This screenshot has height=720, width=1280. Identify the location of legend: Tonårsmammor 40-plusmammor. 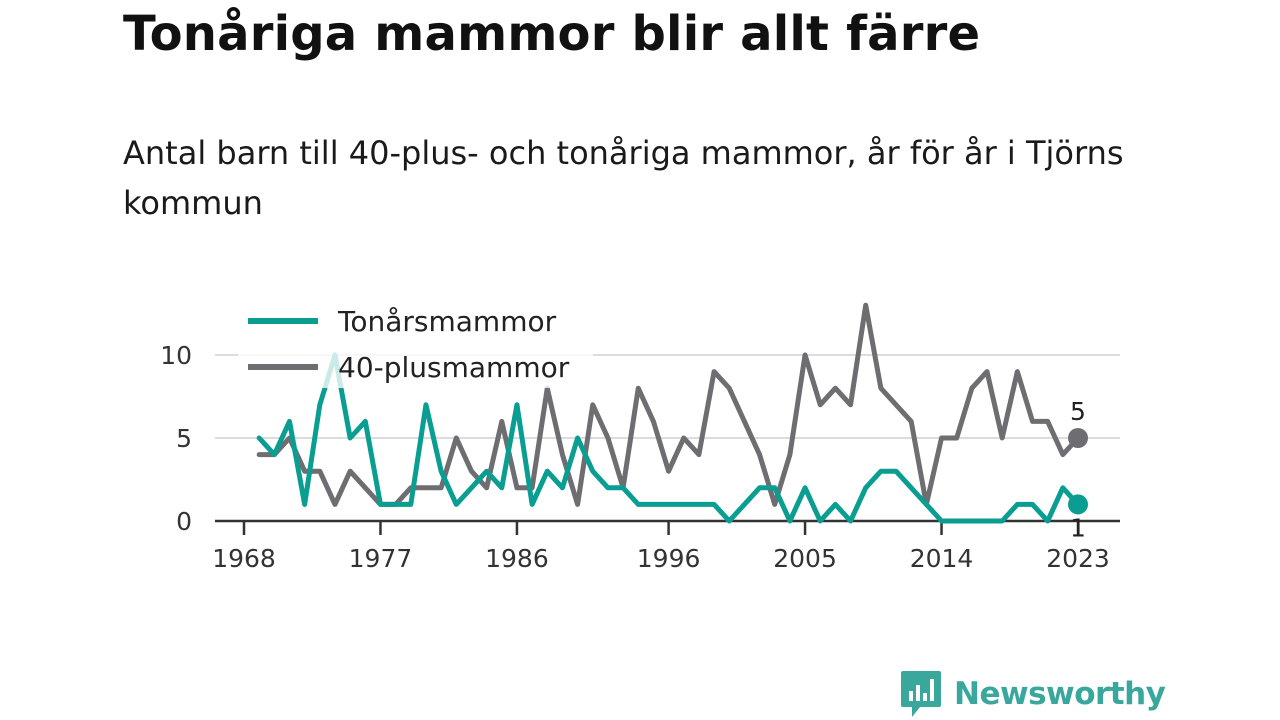
(415, 342).